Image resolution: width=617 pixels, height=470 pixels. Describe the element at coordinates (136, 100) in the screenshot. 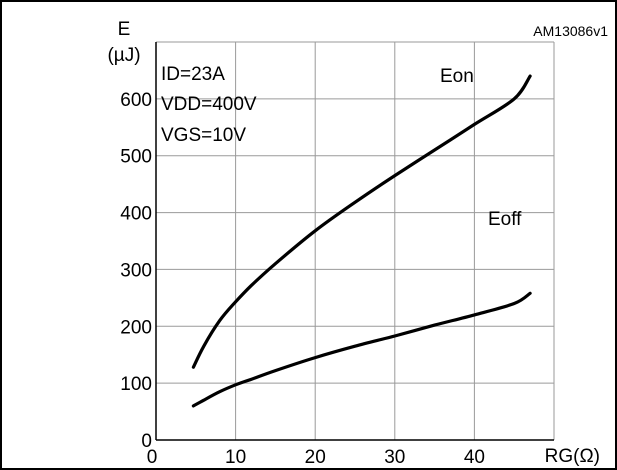

I see `y-tick-label-600: 600` at that location.